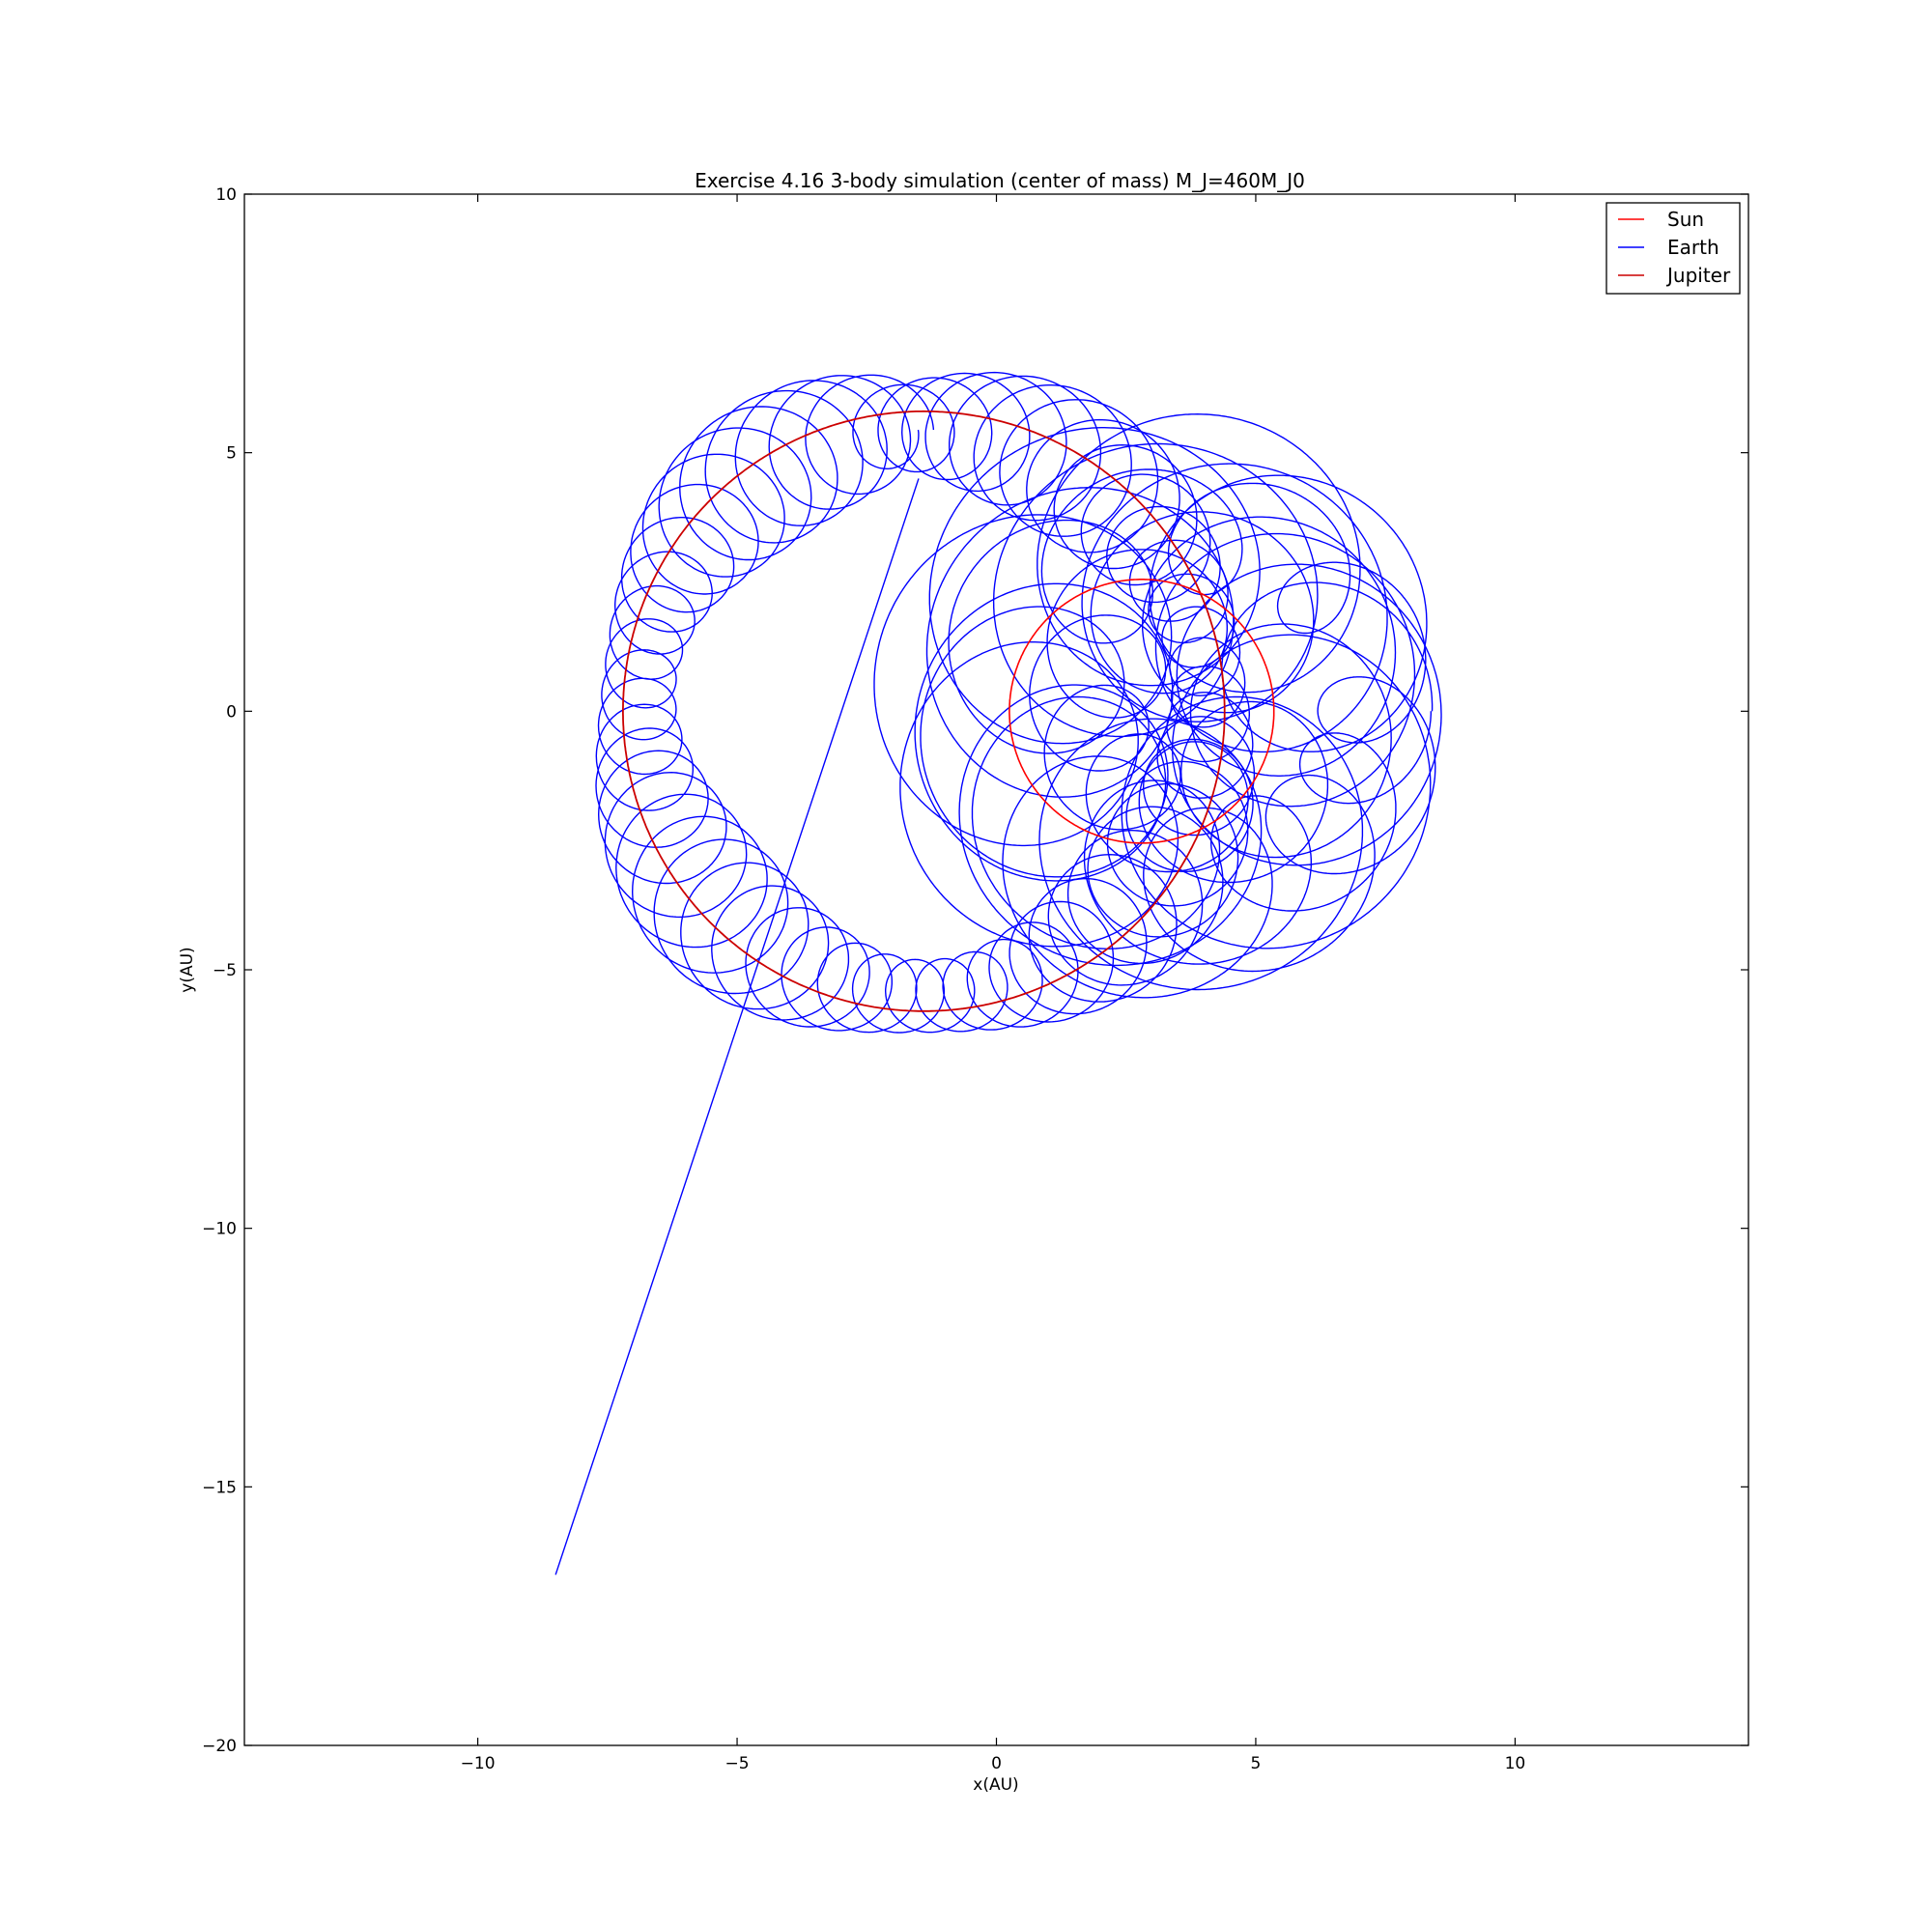 The height and width of the screenshot is (1927, 1932). Describe the element at coordinates (1515, 1763) in the screenshot. I see `x-tick-label: 10` at that location.